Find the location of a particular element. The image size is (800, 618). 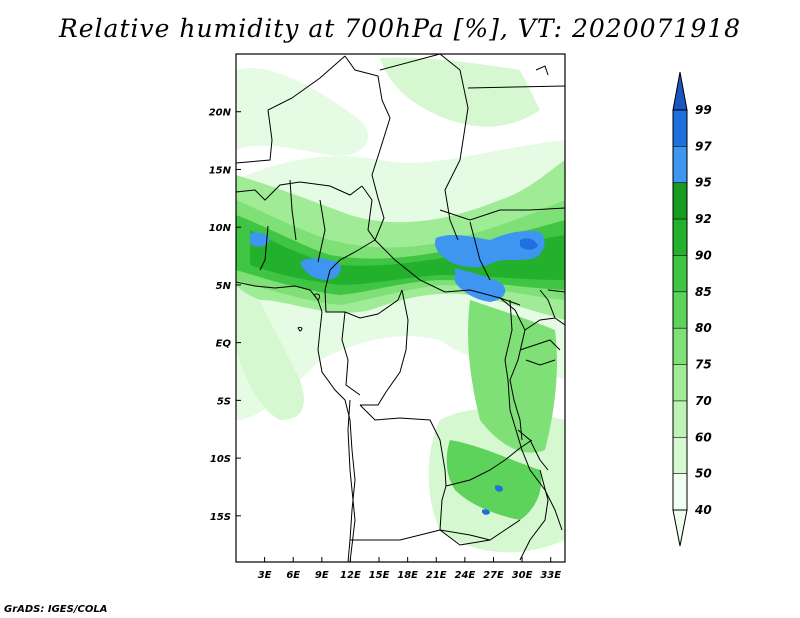

colorbar-label: 95 is located at coordinates (703, 183).